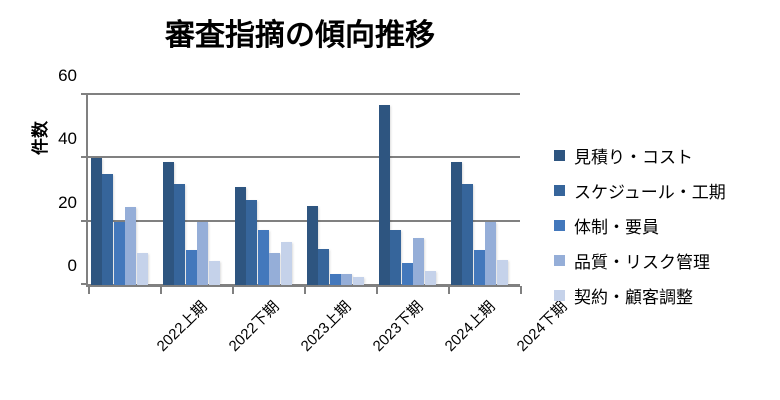  I want to click on x-tick-label: 2022上期, so click(182, 326).